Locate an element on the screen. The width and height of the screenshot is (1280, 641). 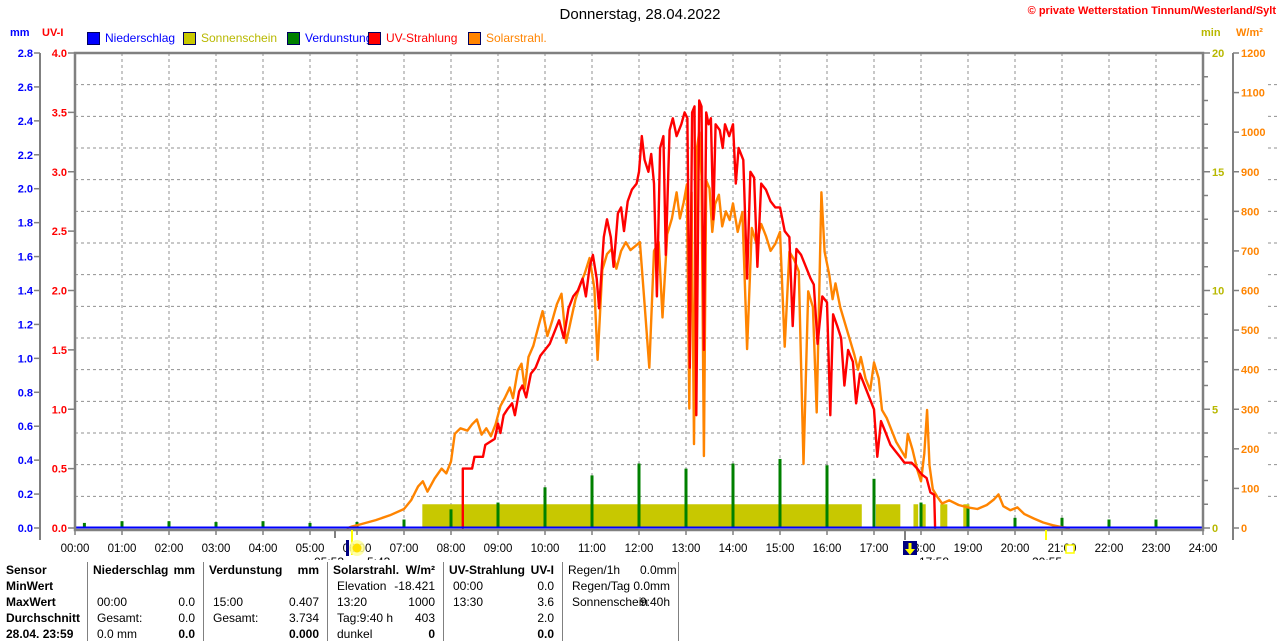
mm-tick-label: 0.2 is located at coordinates (25, 495).